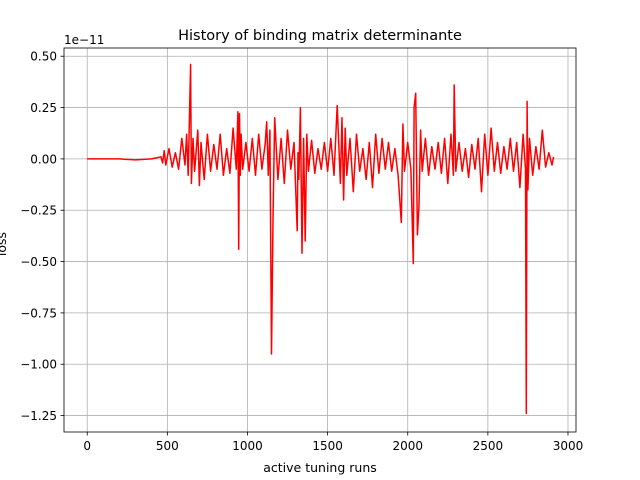 The width and height of the screenshot is (640, 480). What do you see at coordinates (38, 211) in the screenshot?
I see `y-tick-label: −0.25` at bounding box center [38, 211].